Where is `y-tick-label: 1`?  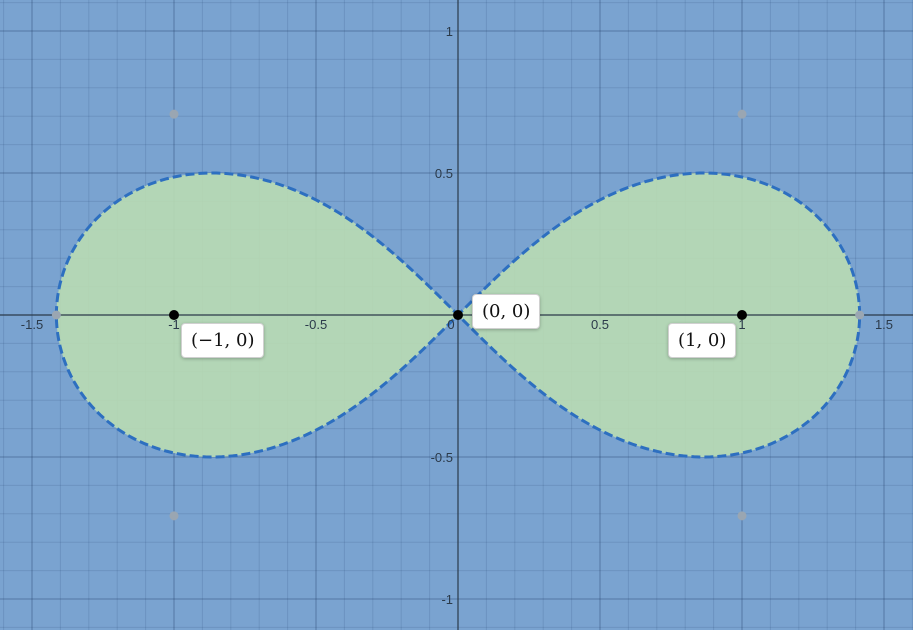 y-tick-label: 1 is located at coordinates (449, 31).